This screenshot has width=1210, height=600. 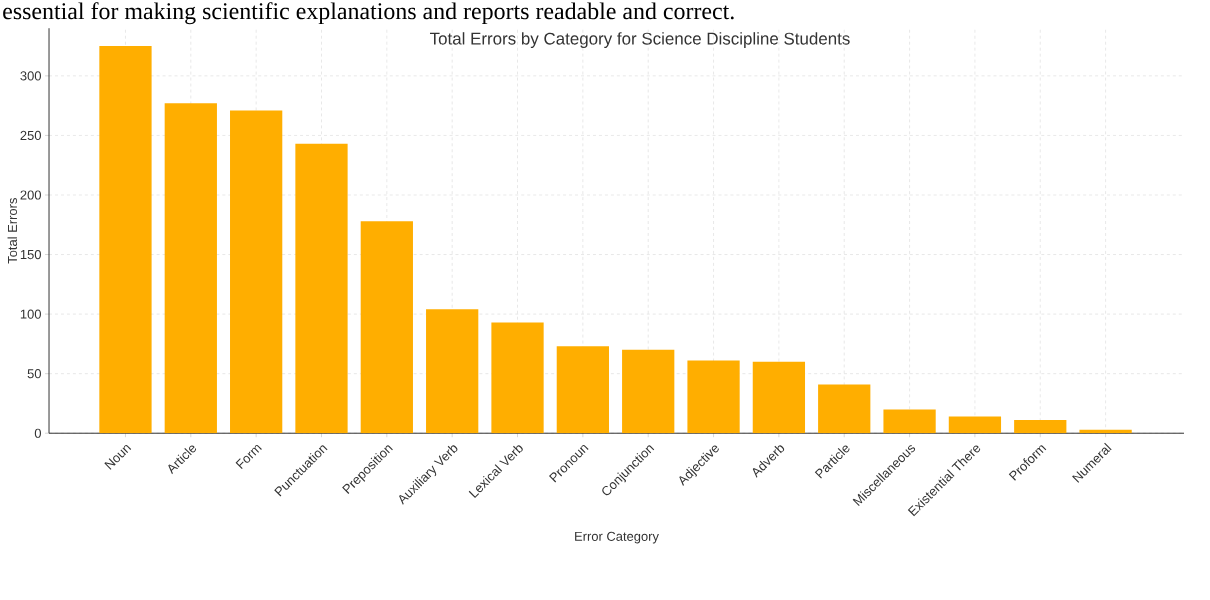 What do you see at coordinates (30, 254) in the screenshot?
I see `y-tick-label: 150` at bounding box center [30, 254].